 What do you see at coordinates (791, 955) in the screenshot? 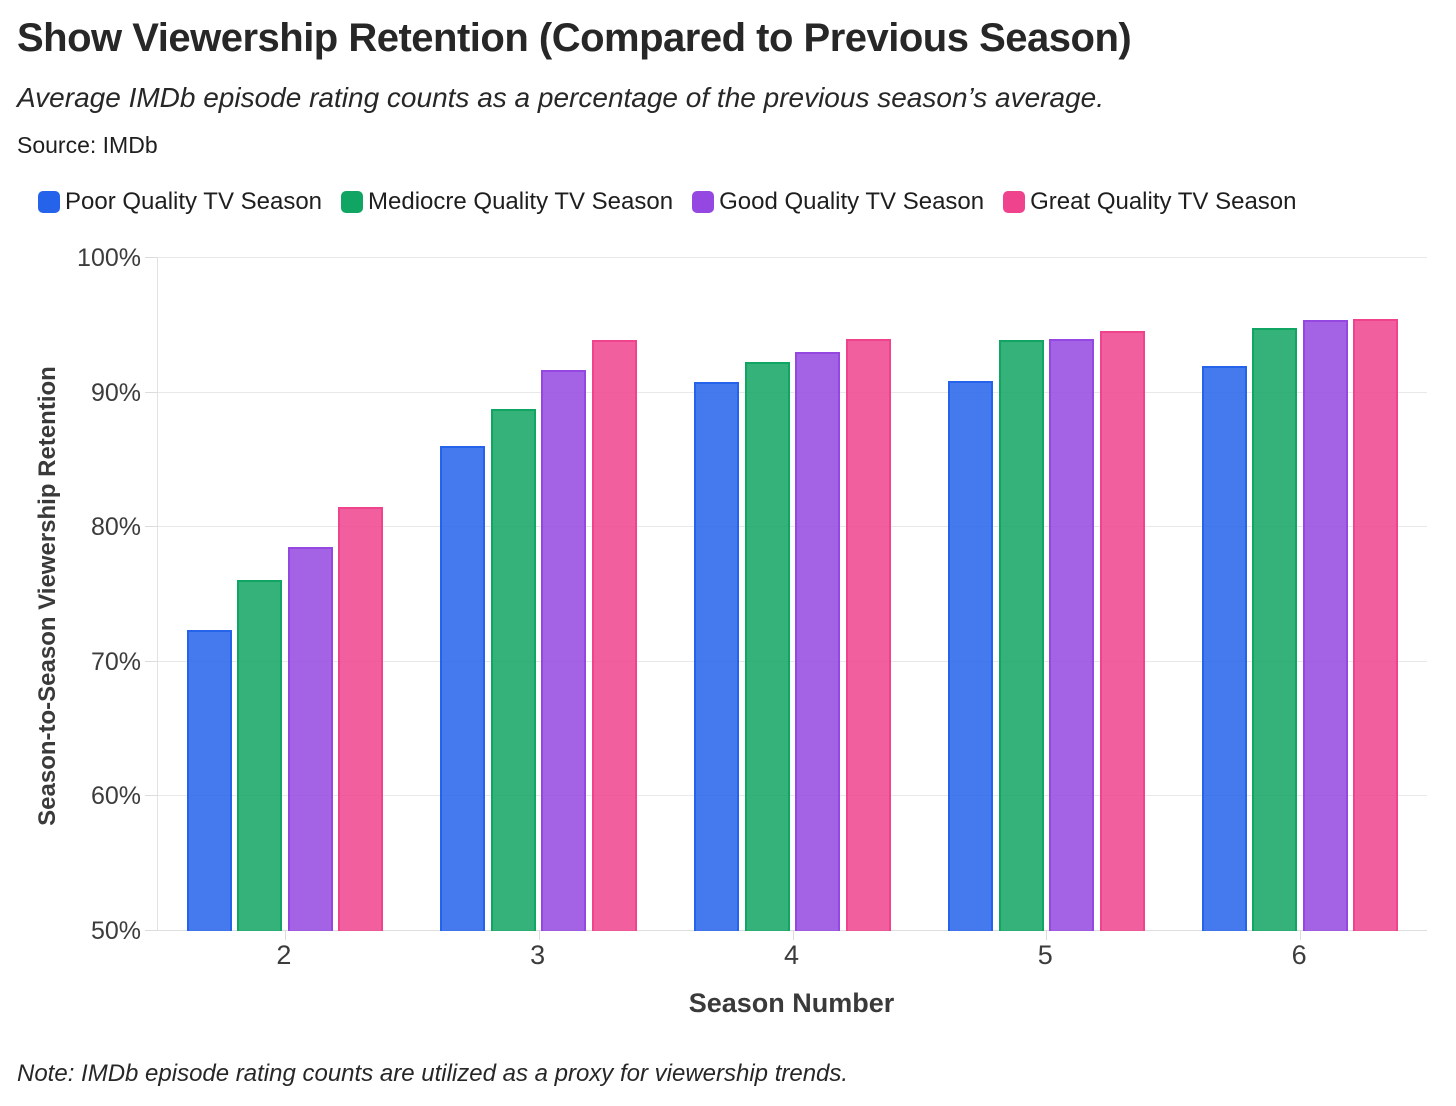
I see `x-tick-label-4: 4` at bounding box center [791, 955].